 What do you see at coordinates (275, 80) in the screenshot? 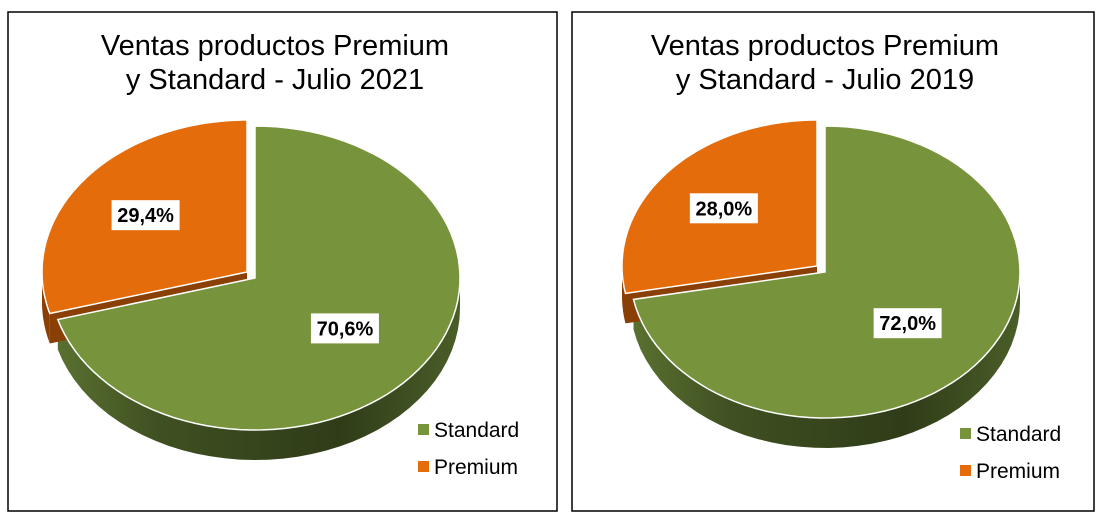
I see `chart-title-line: y Standard - Julio 2021` at bounding box center [275, 80].